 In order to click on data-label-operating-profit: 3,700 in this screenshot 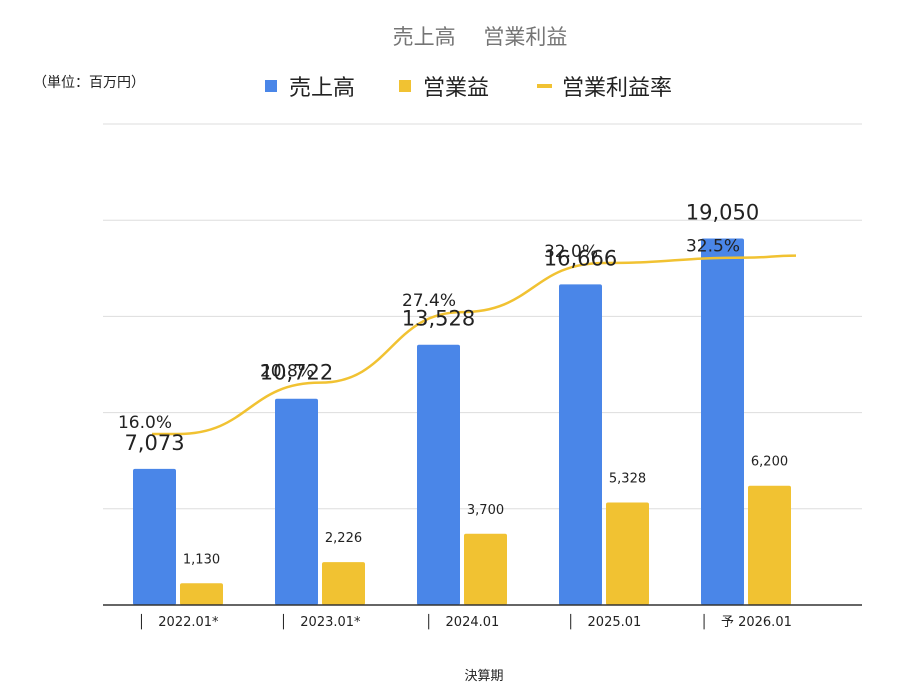, I will do `click(485, 510)`.